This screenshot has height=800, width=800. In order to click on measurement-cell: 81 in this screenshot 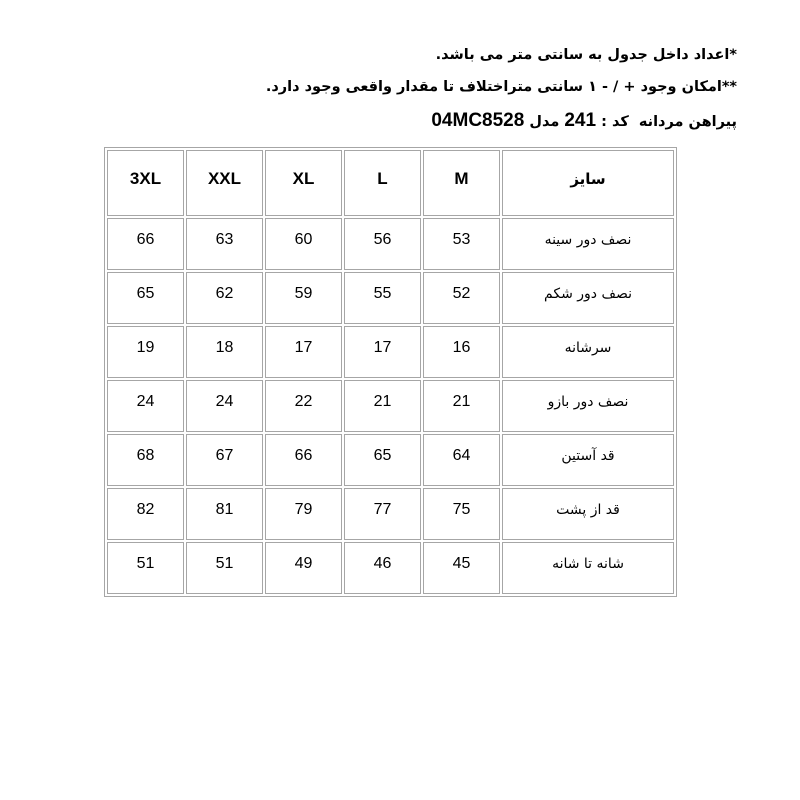, I will do `click(224, 514)`.